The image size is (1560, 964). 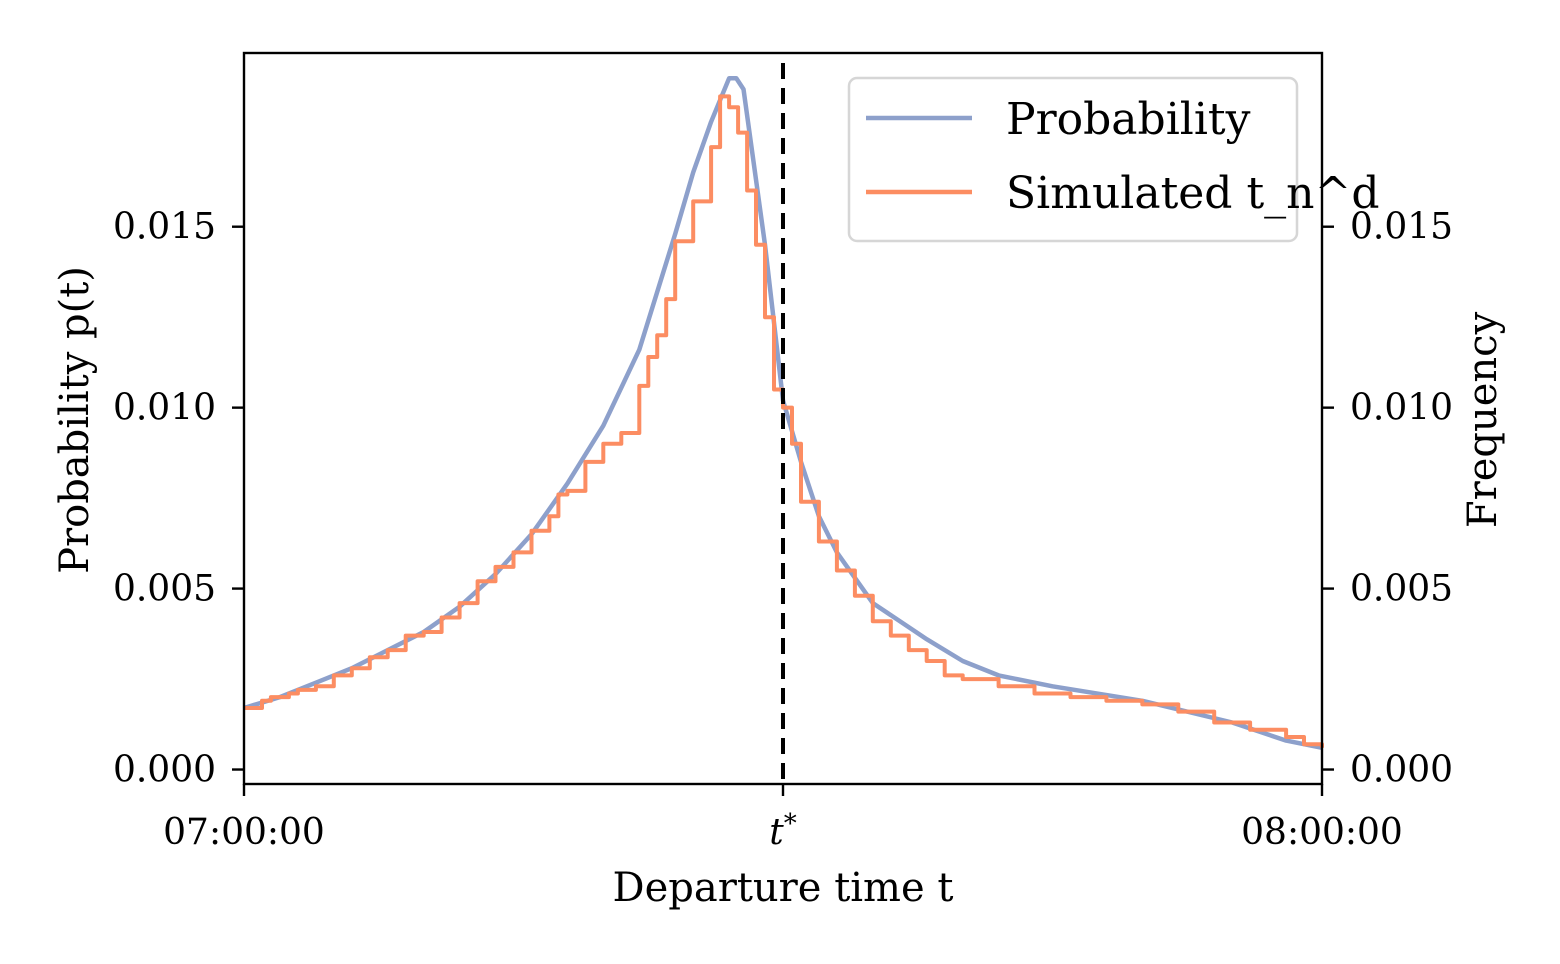 I want to click on left-y-axis: 0.000 0.005 0.010 0.015, so click(x=178, y=499).